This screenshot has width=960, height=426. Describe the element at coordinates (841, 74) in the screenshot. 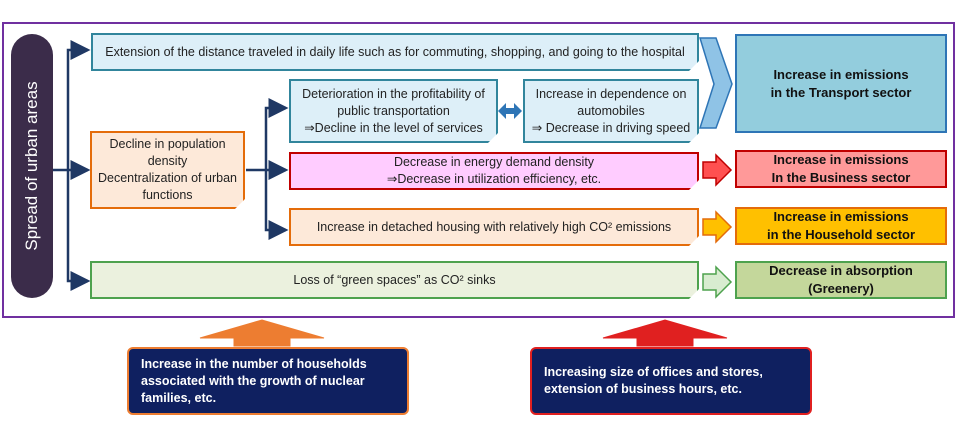

I see `transport-result-line-1: Increase in emissions` at that location.